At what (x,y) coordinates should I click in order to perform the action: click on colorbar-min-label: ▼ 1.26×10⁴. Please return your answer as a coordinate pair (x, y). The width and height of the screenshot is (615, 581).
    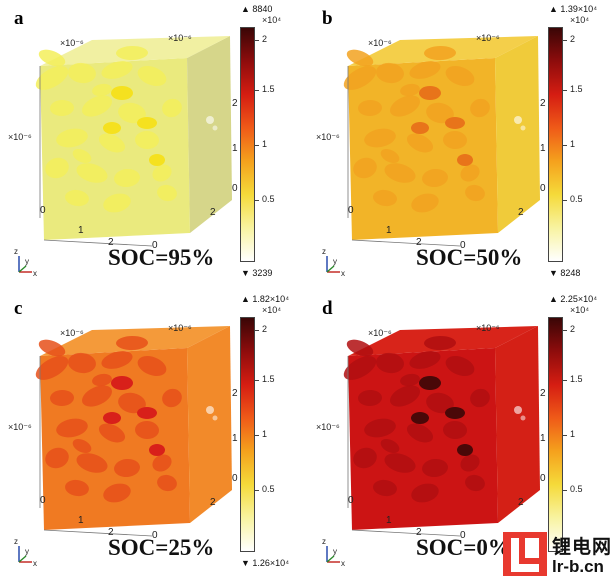
    Looking at the image, I should click on (265, 563).